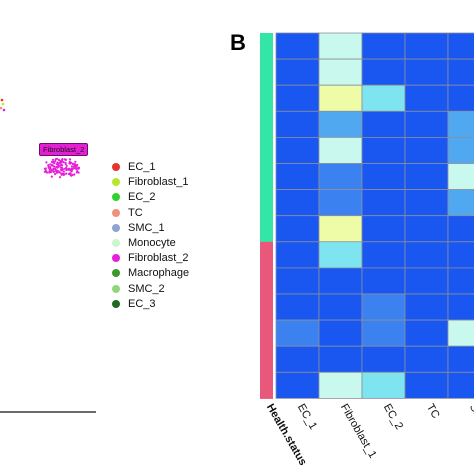 The image size is (474, 474). I want to click on legend-label: TC, so click(135, 212).